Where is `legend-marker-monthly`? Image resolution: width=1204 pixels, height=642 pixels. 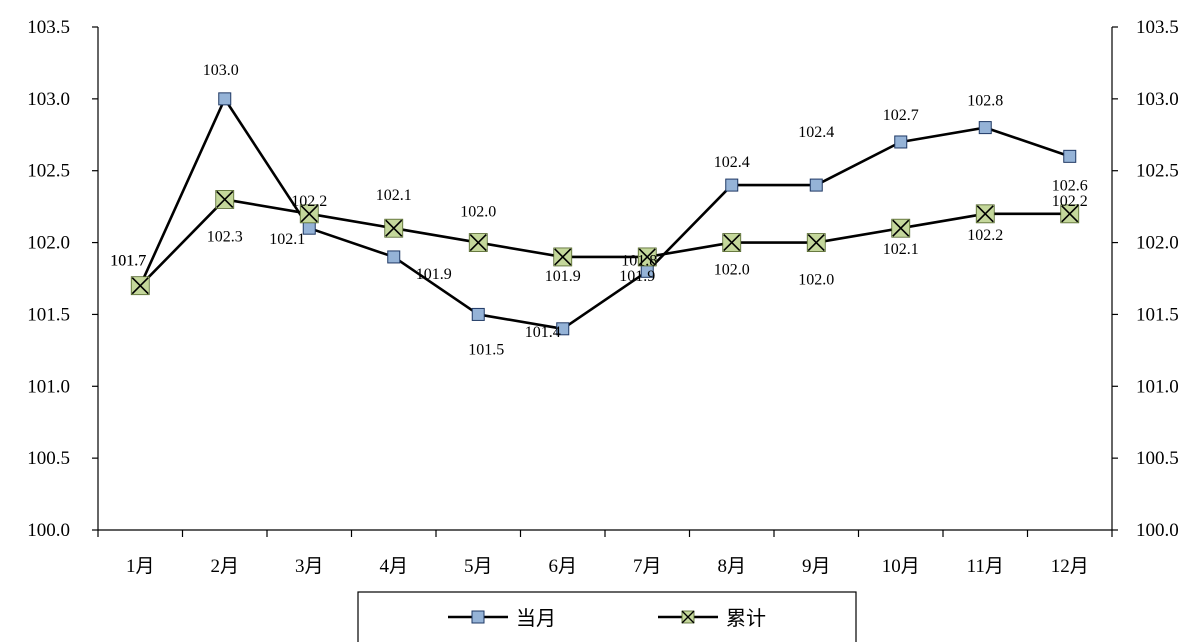
legend-marker-monthly is located at coordinates (478, 617).